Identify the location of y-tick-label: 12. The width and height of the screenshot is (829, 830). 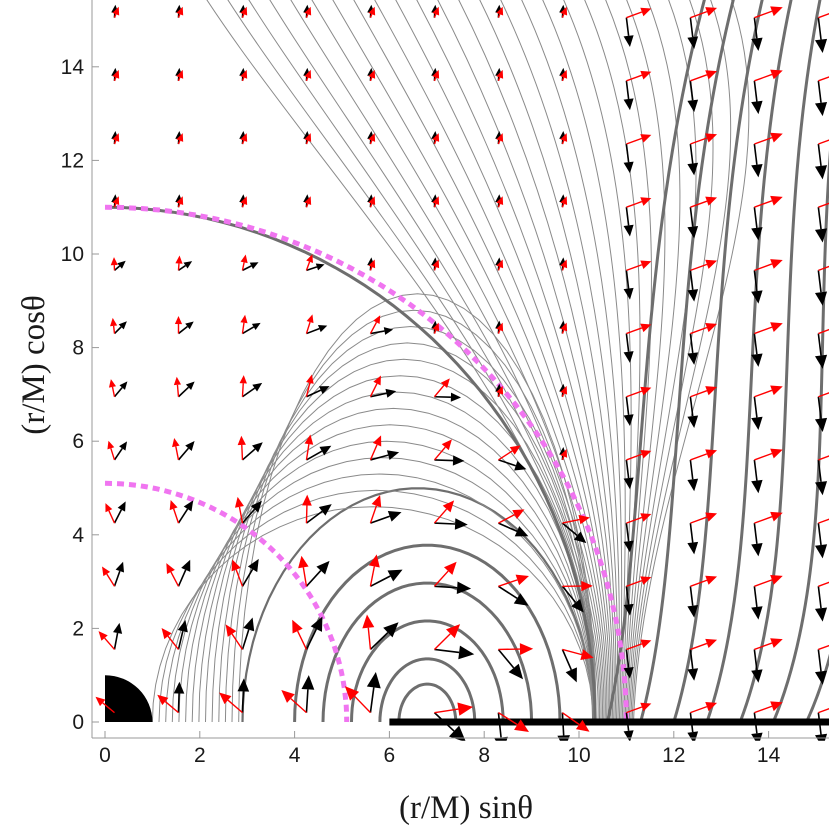
(72, 160).